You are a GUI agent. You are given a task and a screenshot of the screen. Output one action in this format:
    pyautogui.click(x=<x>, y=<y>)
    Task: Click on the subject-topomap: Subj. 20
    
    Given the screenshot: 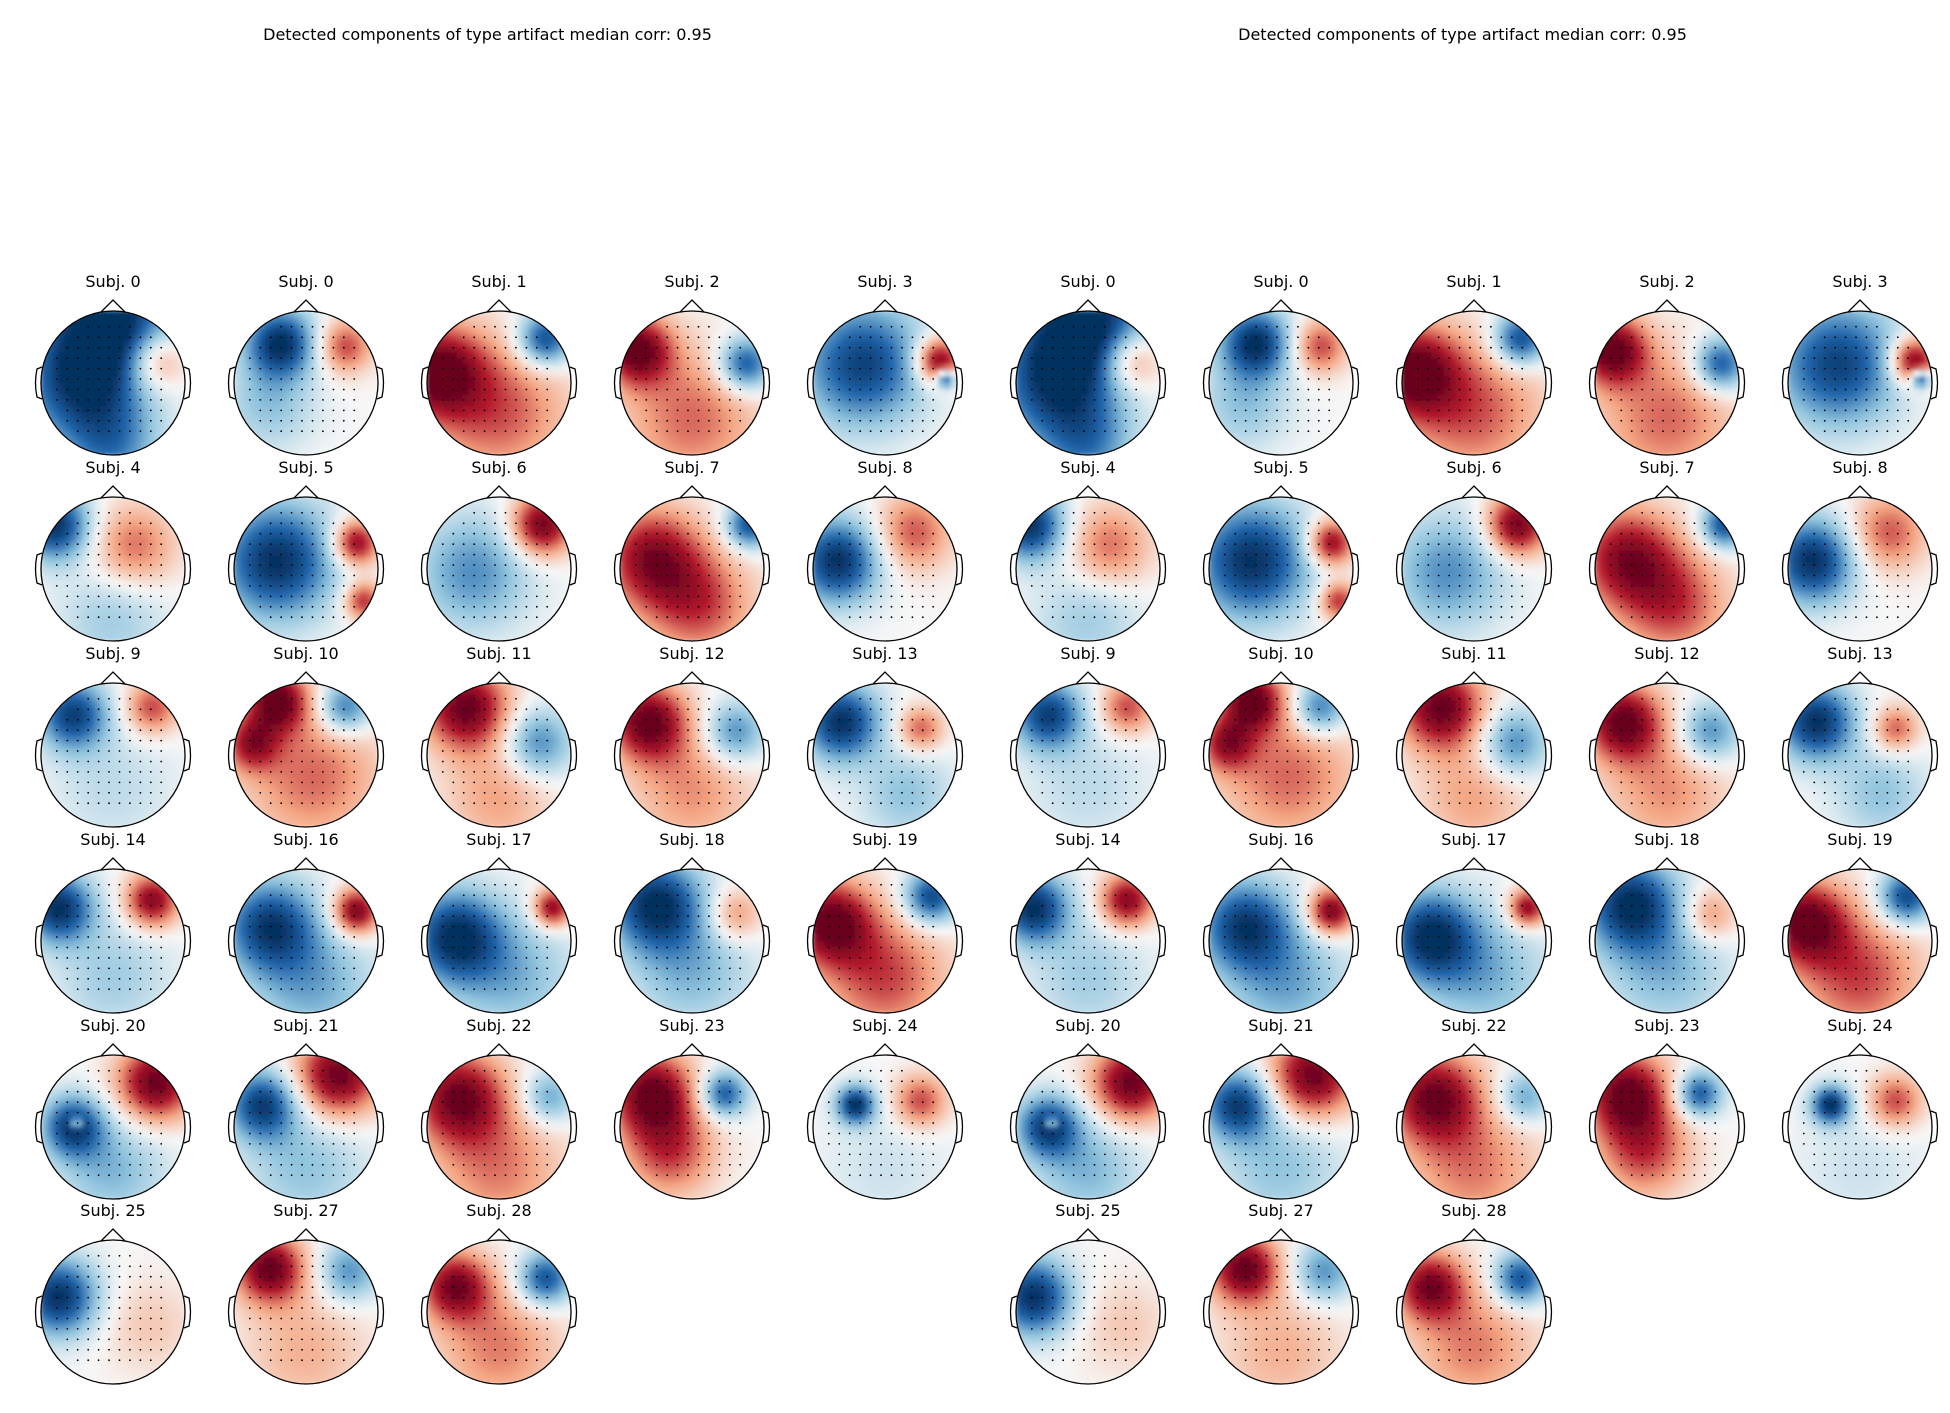 What is the action you would take?
    pyautogui.click(x=113, y=1108)
    